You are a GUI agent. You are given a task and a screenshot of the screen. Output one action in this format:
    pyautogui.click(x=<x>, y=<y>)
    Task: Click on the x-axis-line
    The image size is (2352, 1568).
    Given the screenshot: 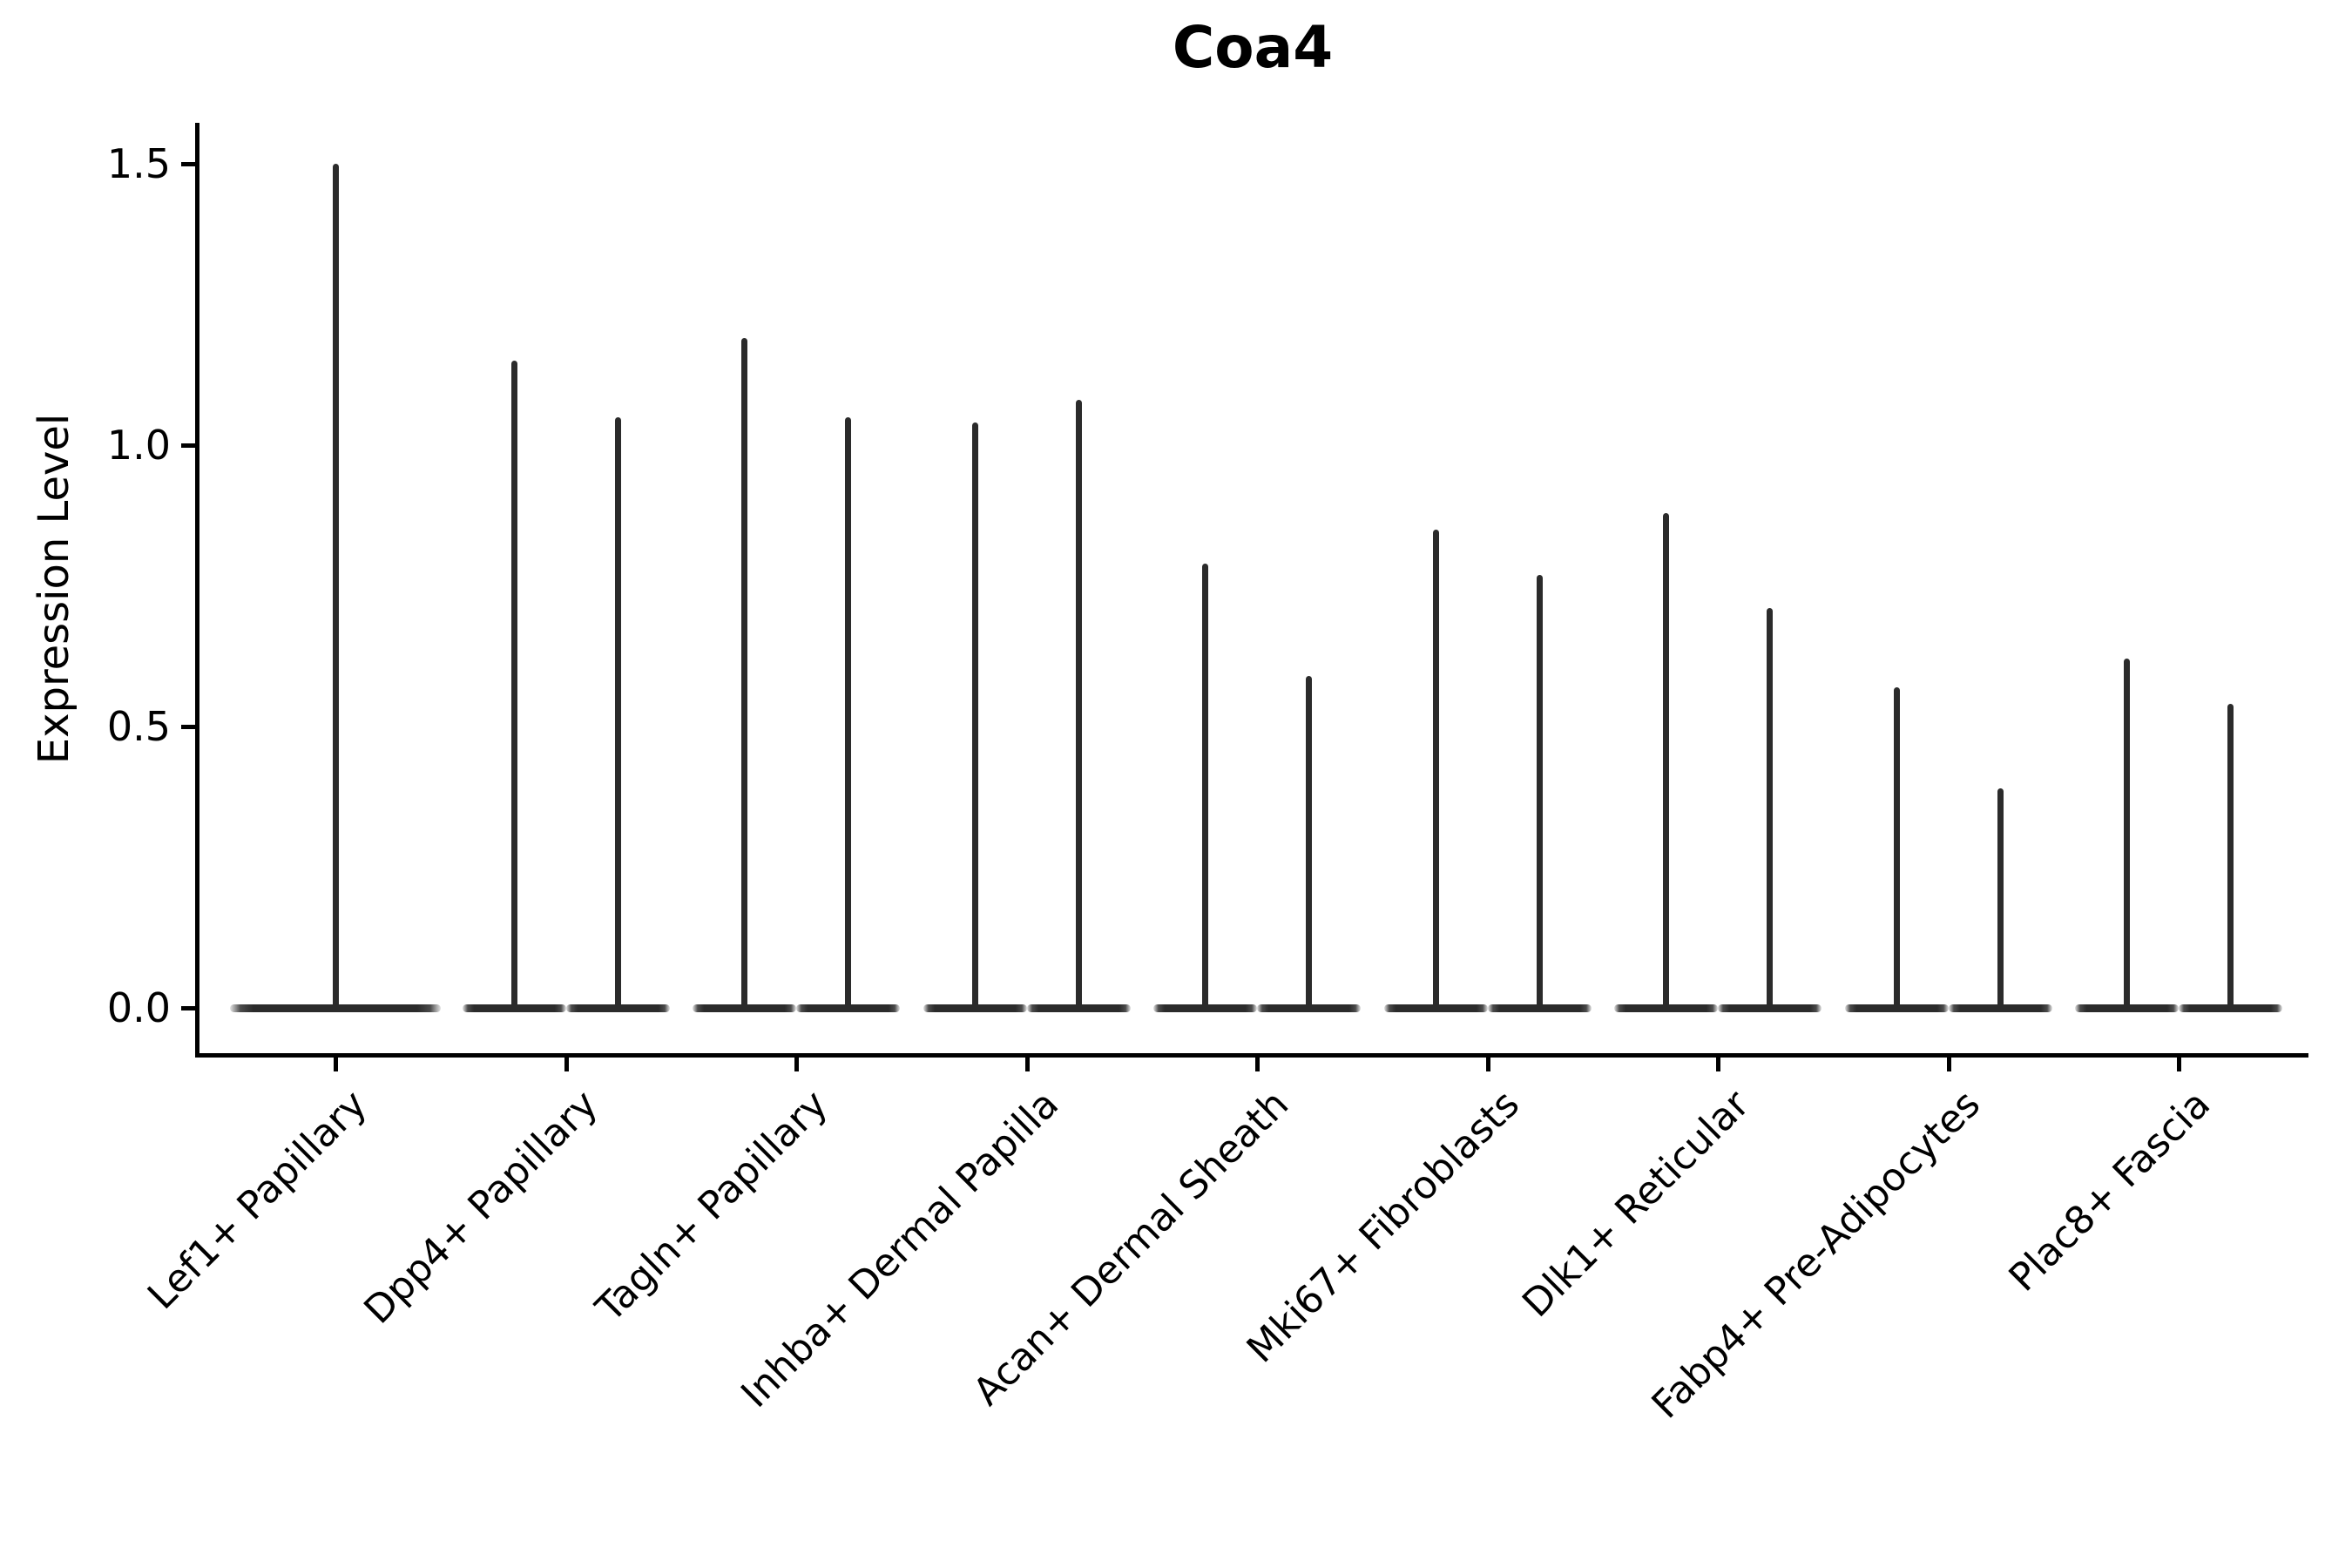 What is the action you would take?
    pyautogui.click(x=1251, y=1055)
    